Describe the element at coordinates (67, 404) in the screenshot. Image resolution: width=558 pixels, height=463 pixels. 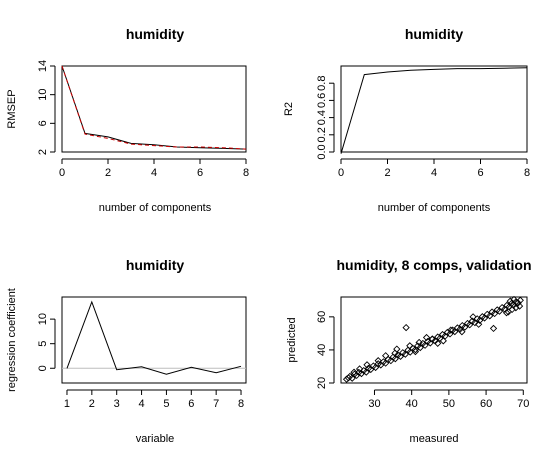
I see `x-tick-label: 1` at that location.